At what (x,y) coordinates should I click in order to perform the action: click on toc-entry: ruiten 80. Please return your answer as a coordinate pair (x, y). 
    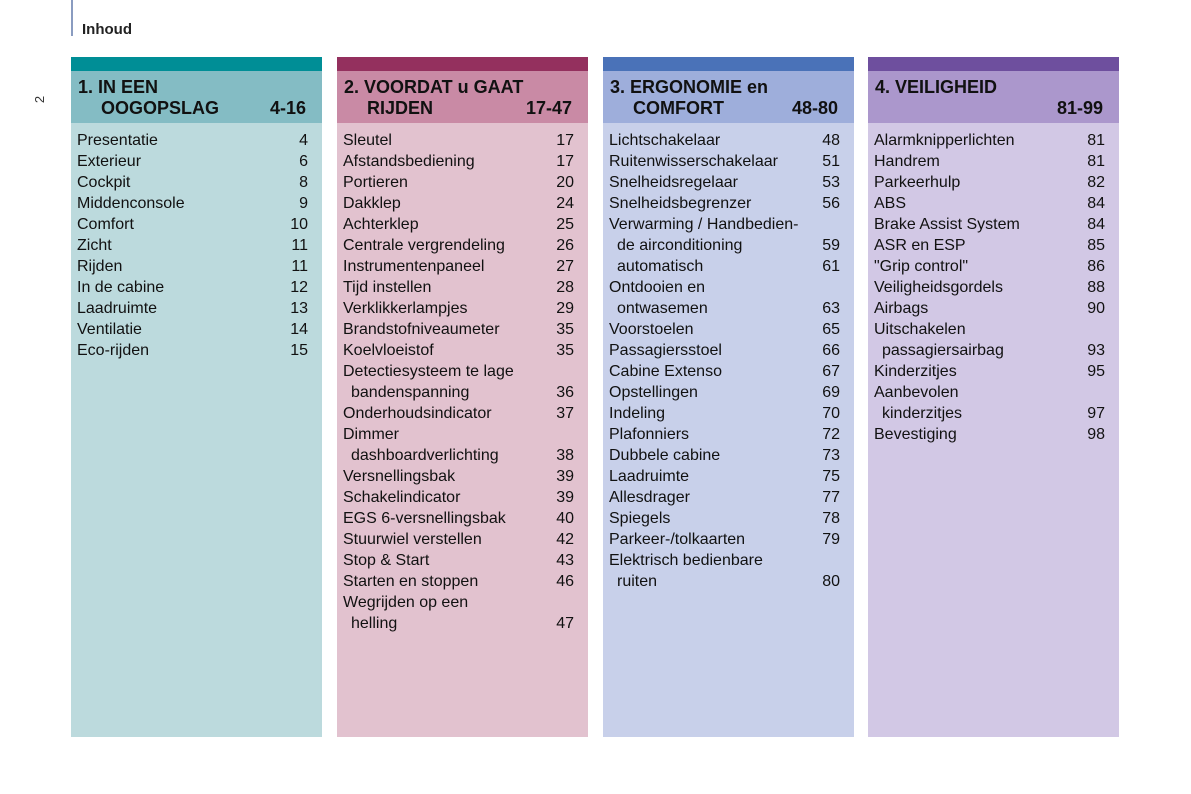
    Looking at the image, I should click on (728, 581).